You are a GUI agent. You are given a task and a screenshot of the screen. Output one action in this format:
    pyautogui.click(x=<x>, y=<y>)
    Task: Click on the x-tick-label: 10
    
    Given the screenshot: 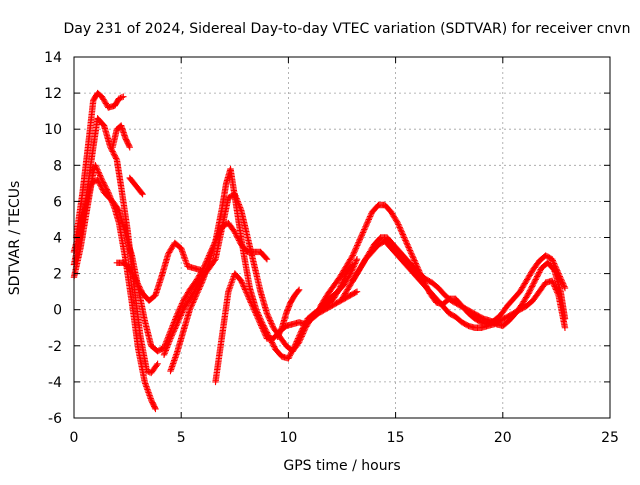 What is the action you would take?
    pyautogui.click(x=288, y=438)
    